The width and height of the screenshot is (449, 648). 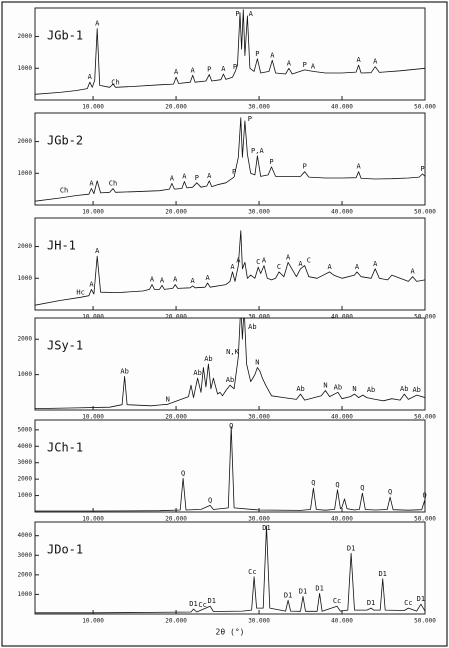 What do you see at coordinates (232, 352) in the screenshot?
I see `peak-label: N,K` at bounding box center [232, 352].